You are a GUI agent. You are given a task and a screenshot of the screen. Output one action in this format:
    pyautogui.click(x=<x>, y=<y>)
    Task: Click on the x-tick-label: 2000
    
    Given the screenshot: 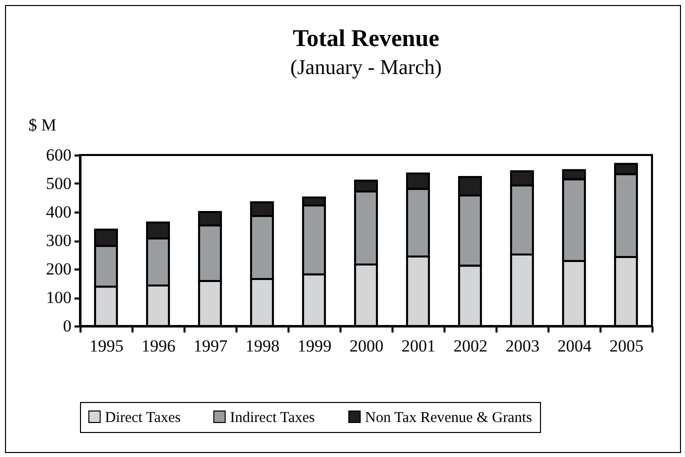 What is the action you would take?
    pyautogui.click(x=367, y=346)
    